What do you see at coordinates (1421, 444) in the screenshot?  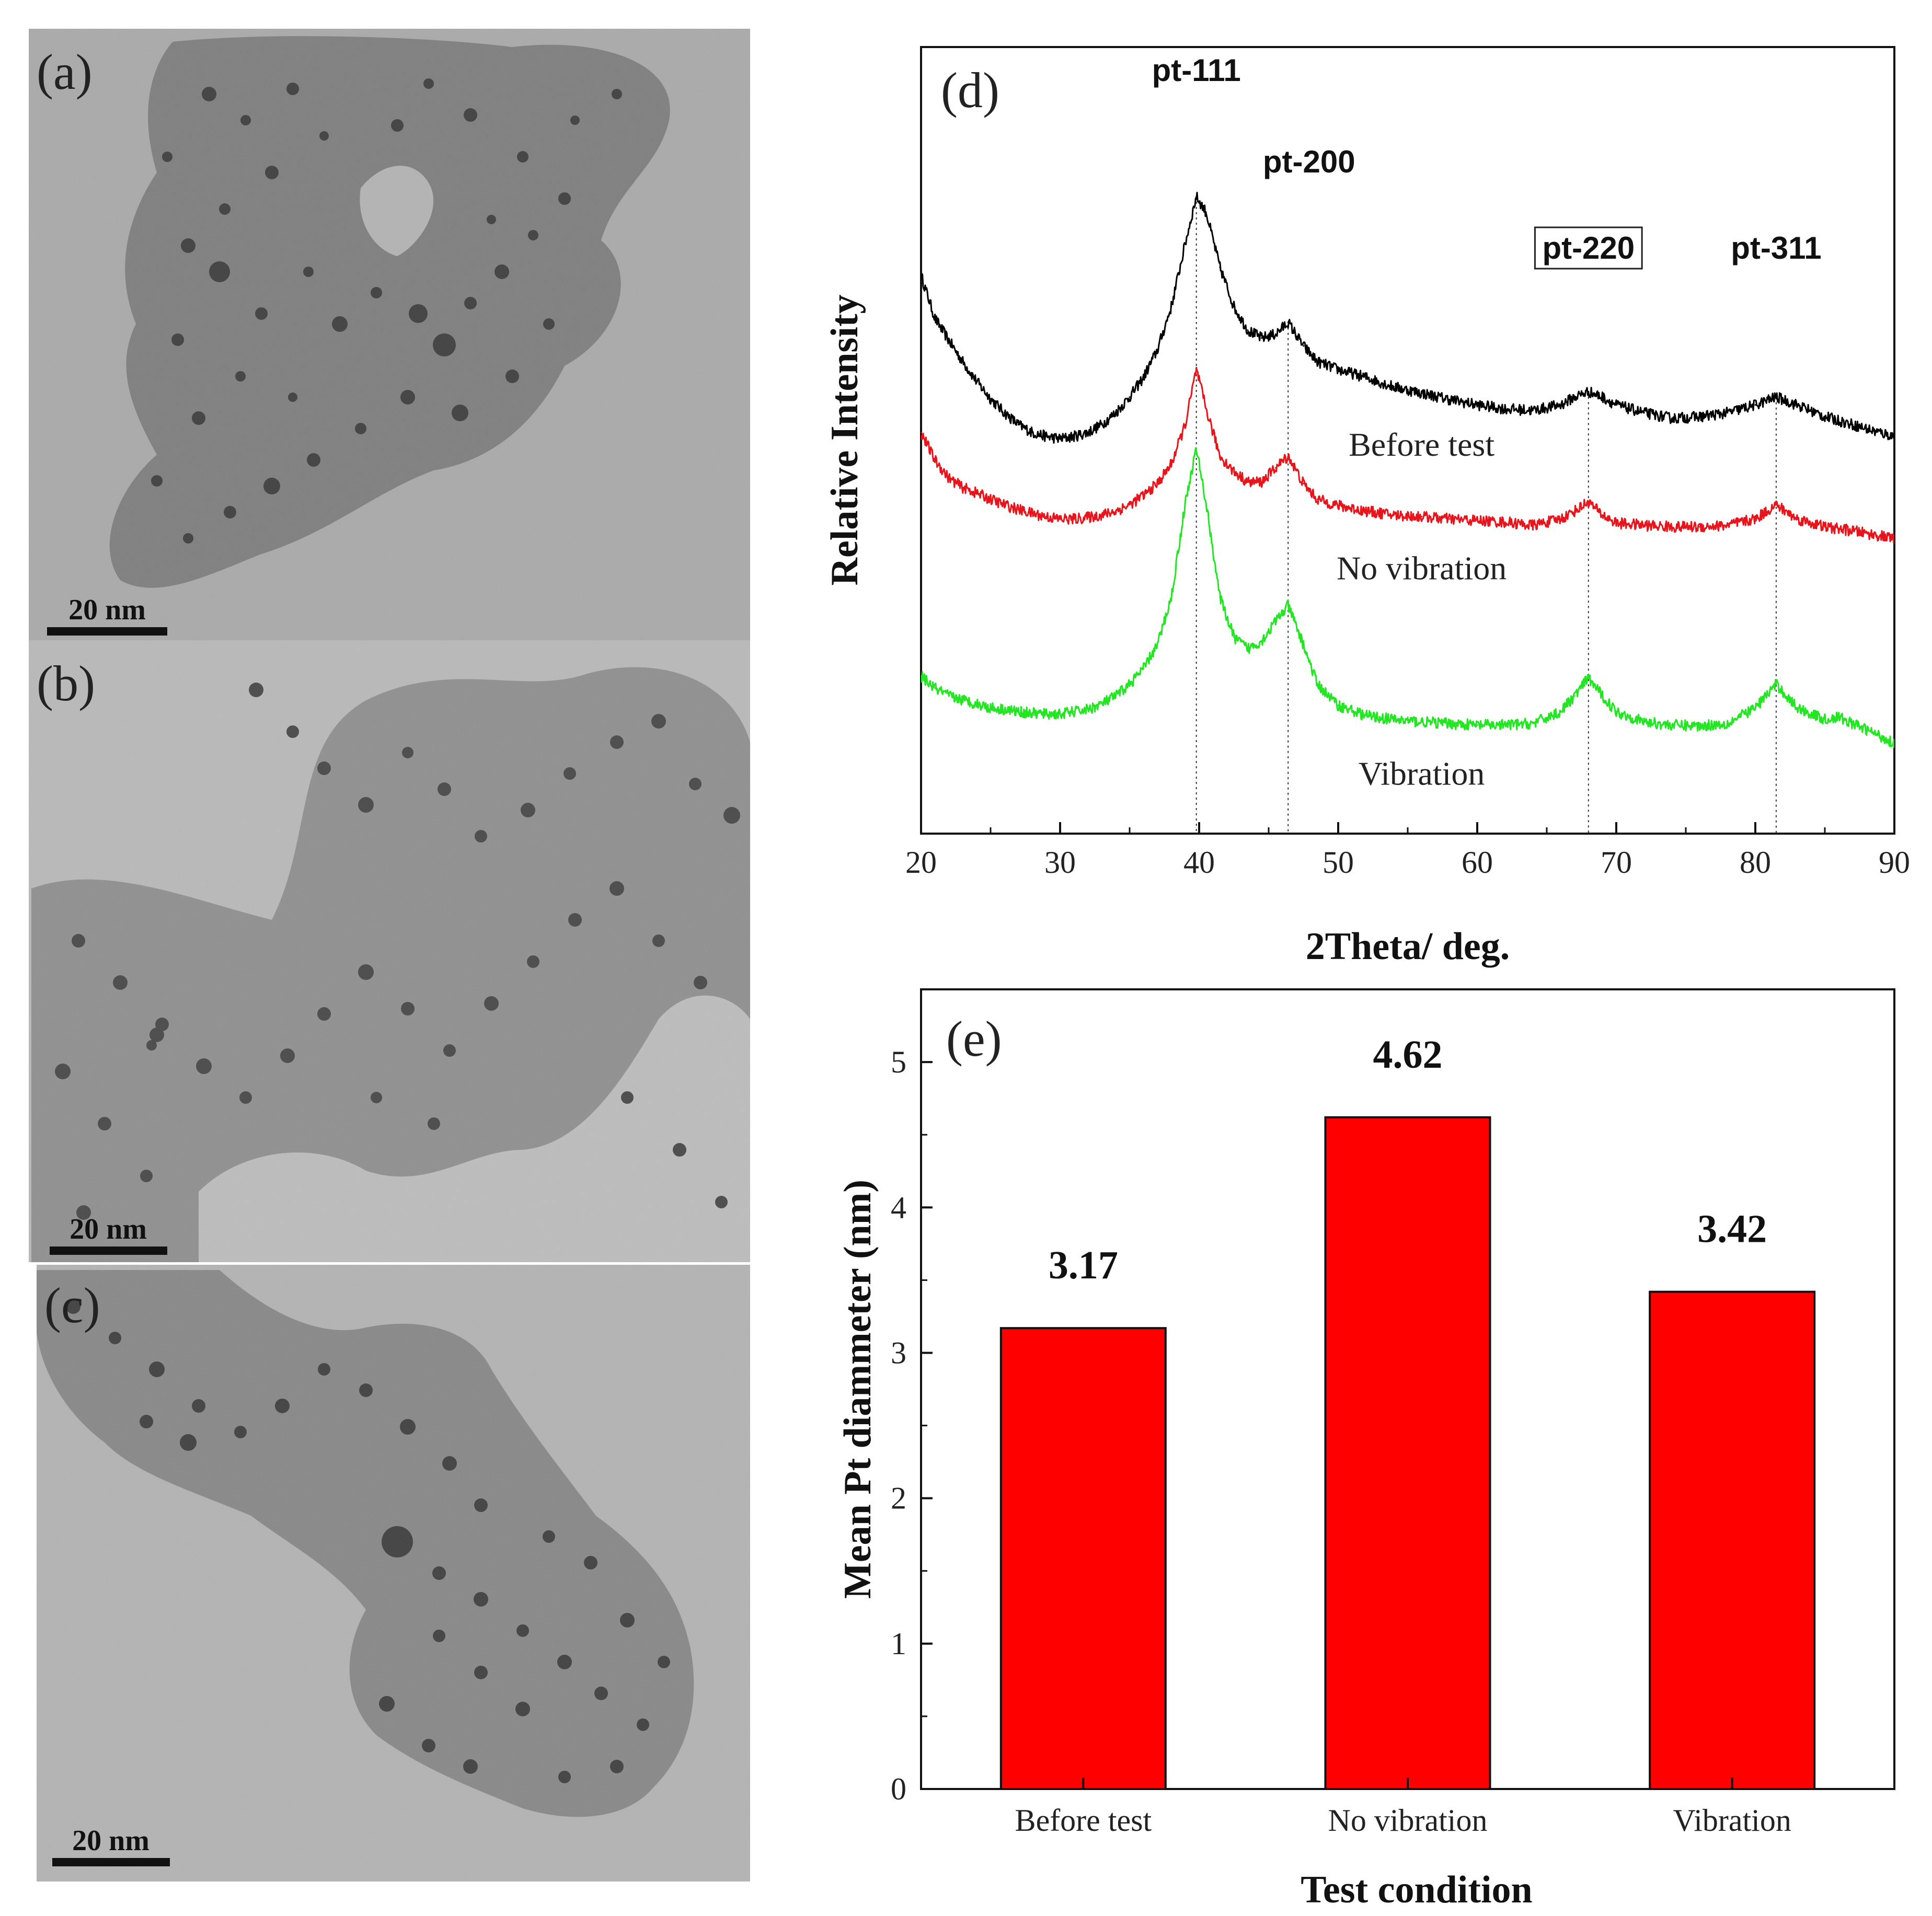 I see `series-label-before-test: Before test` at bounding box center [1421, 444].